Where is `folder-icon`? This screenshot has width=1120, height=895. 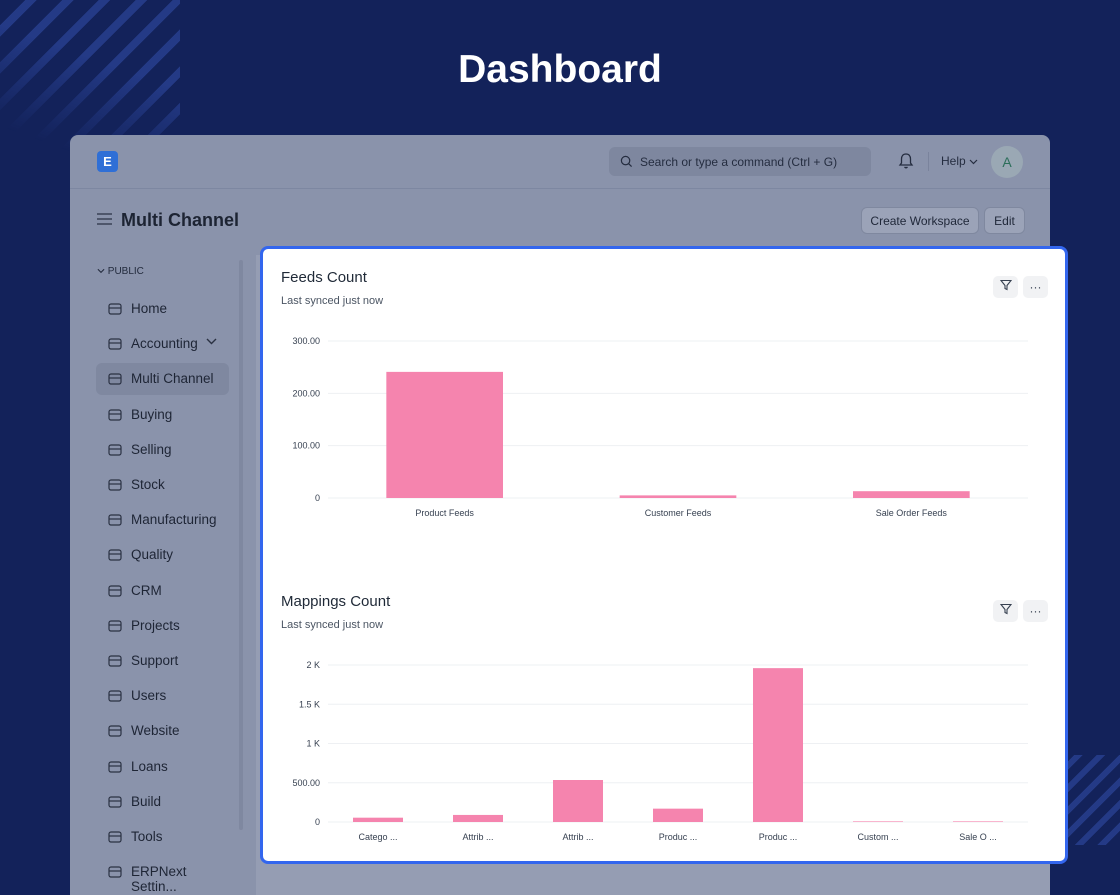
folder-icon is located at coordinates (115, 626).